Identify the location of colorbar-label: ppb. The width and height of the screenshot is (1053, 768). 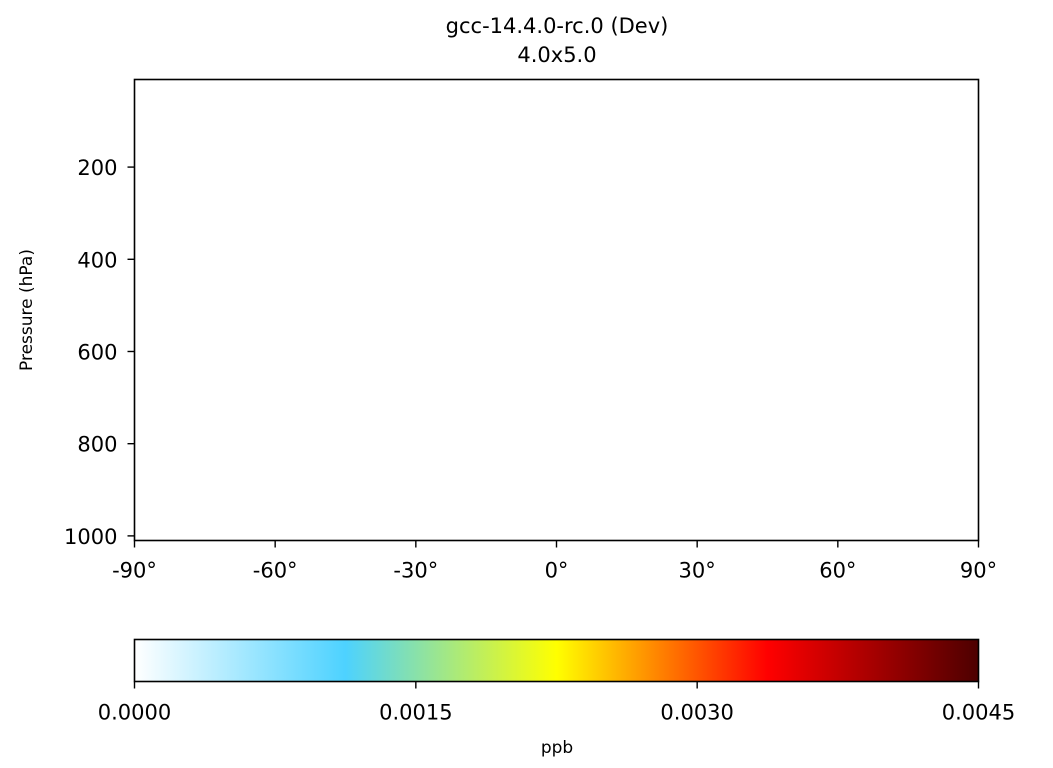
(557, 748).